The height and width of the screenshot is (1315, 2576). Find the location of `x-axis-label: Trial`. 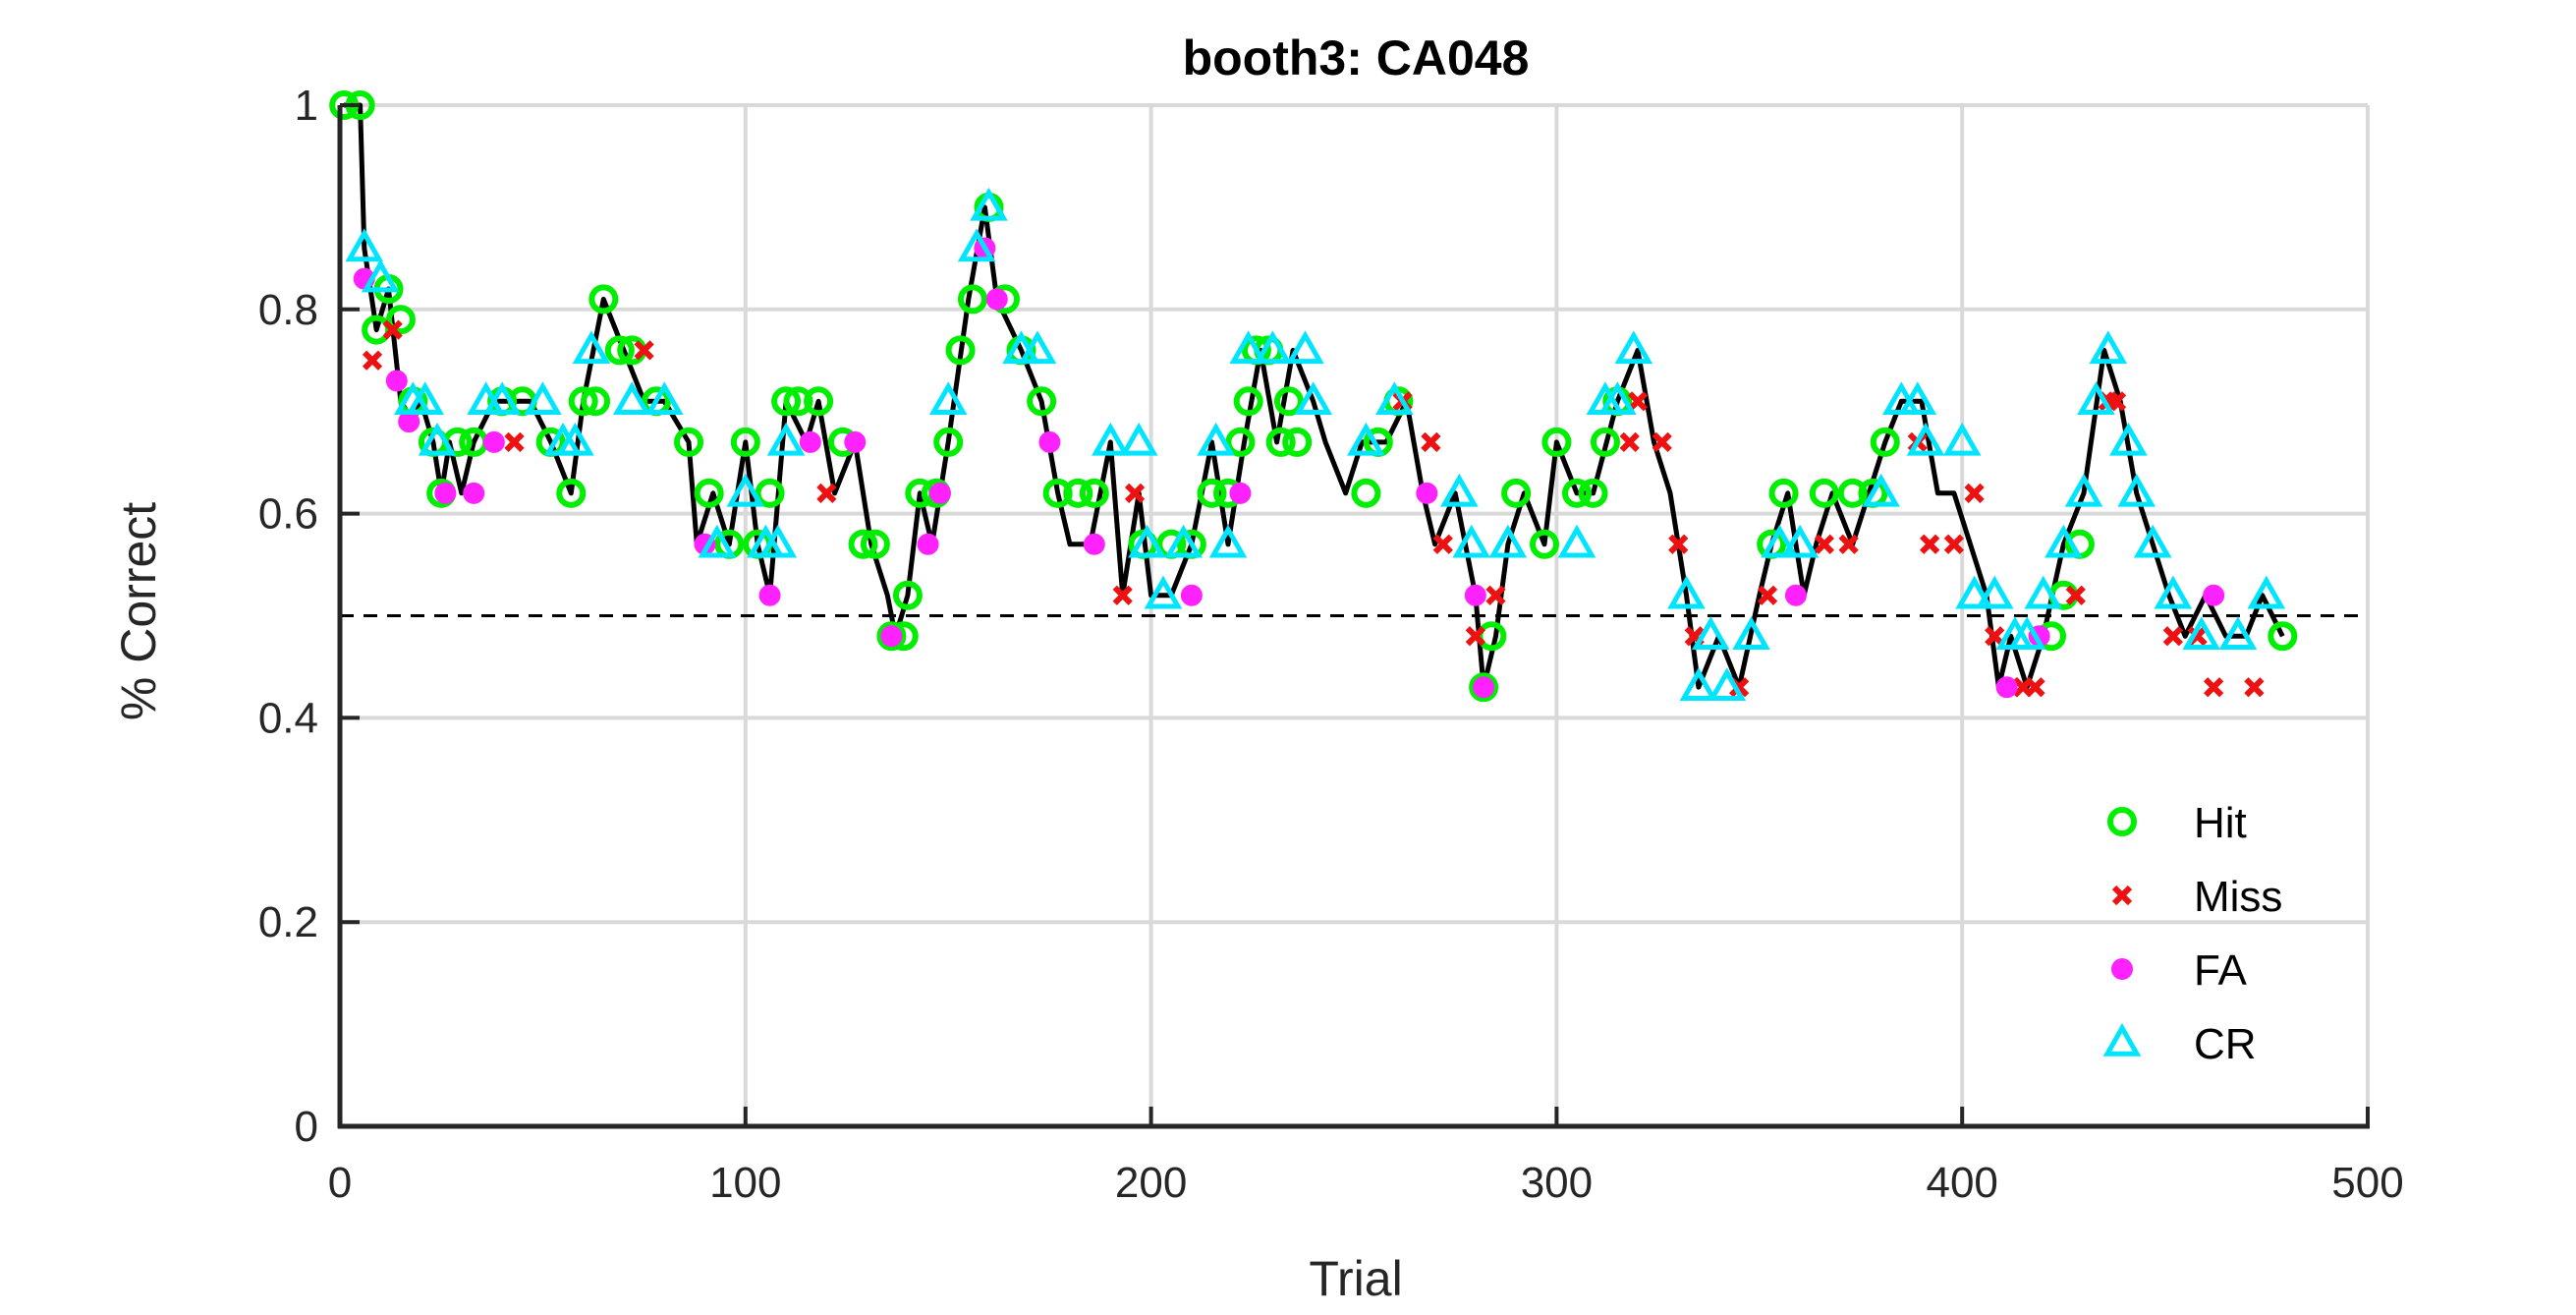

x-axis-label: Trial is located at coordinates (1355, 1278).